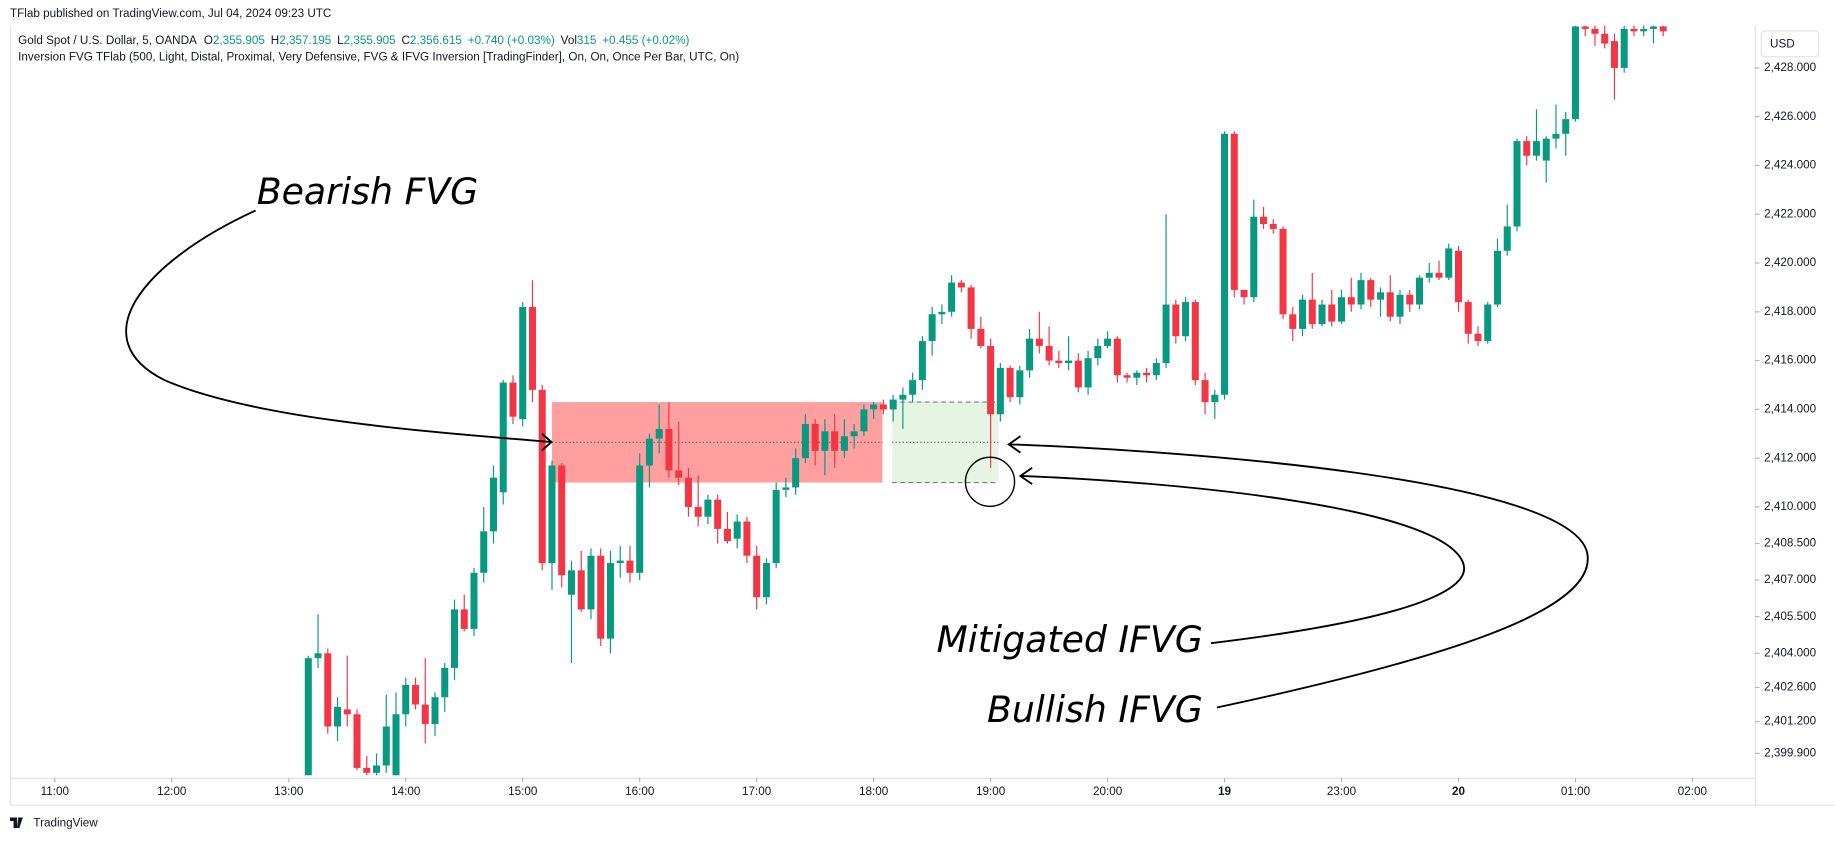 The width and height of the screenshot is (1835, 842). What do you see at coordinates (1790, 116) in the screenshot?
I see `y-tick-label: 2,426.000` at bounding box center [1790, 116].